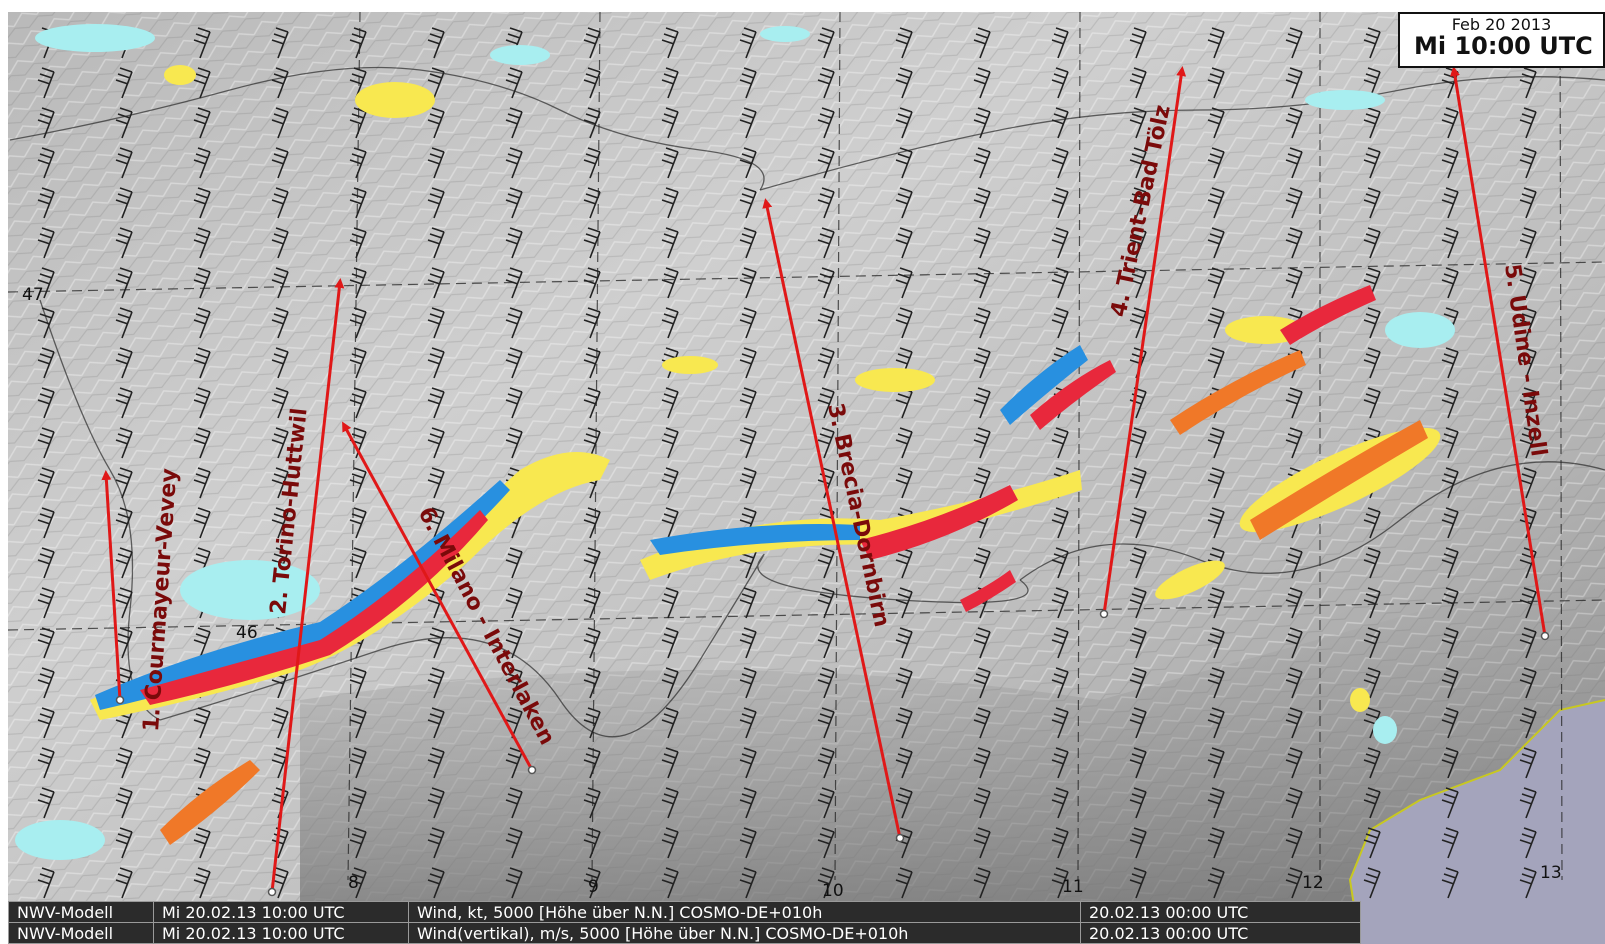 Image resolution: width=1605 pixels, height=944 pixels. I want to click on lat-label-46: 46, so click(247, 633).